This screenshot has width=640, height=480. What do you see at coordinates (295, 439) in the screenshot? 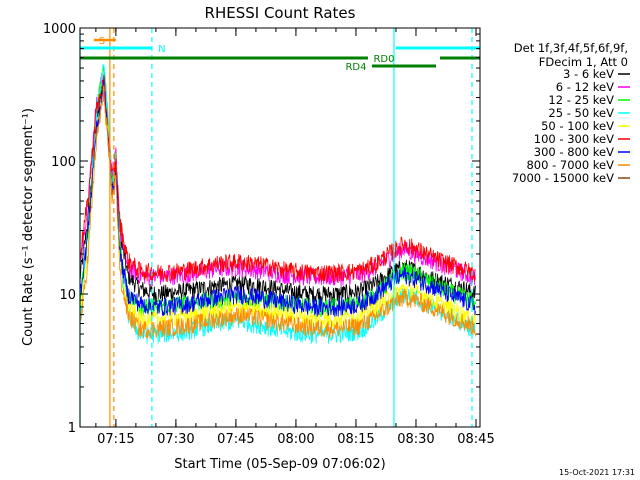
I see `x-tick-label: 08:00` at bounding box center [295, 439].